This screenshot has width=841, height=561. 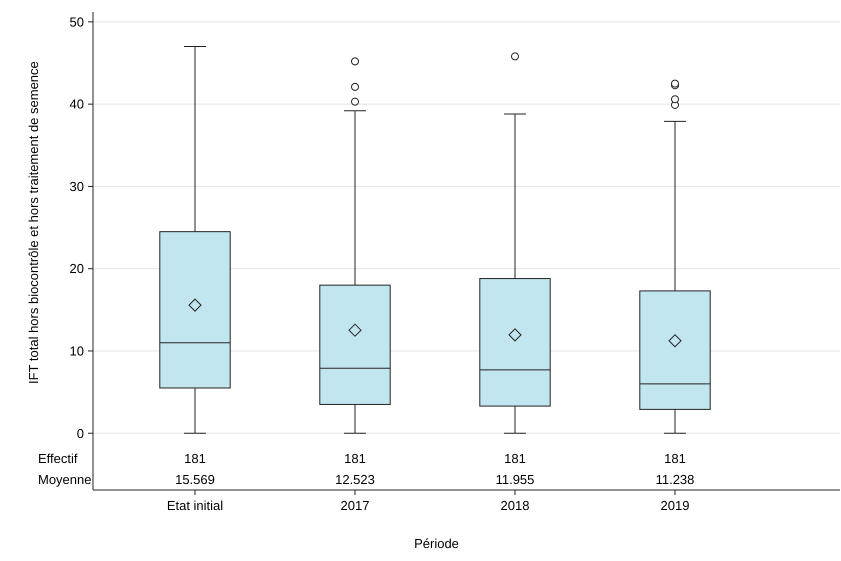 What do you see at coordinates (515, 505) in the screenshot?
I see `x-tick-label: 2018` at bounding box center [515, 505].